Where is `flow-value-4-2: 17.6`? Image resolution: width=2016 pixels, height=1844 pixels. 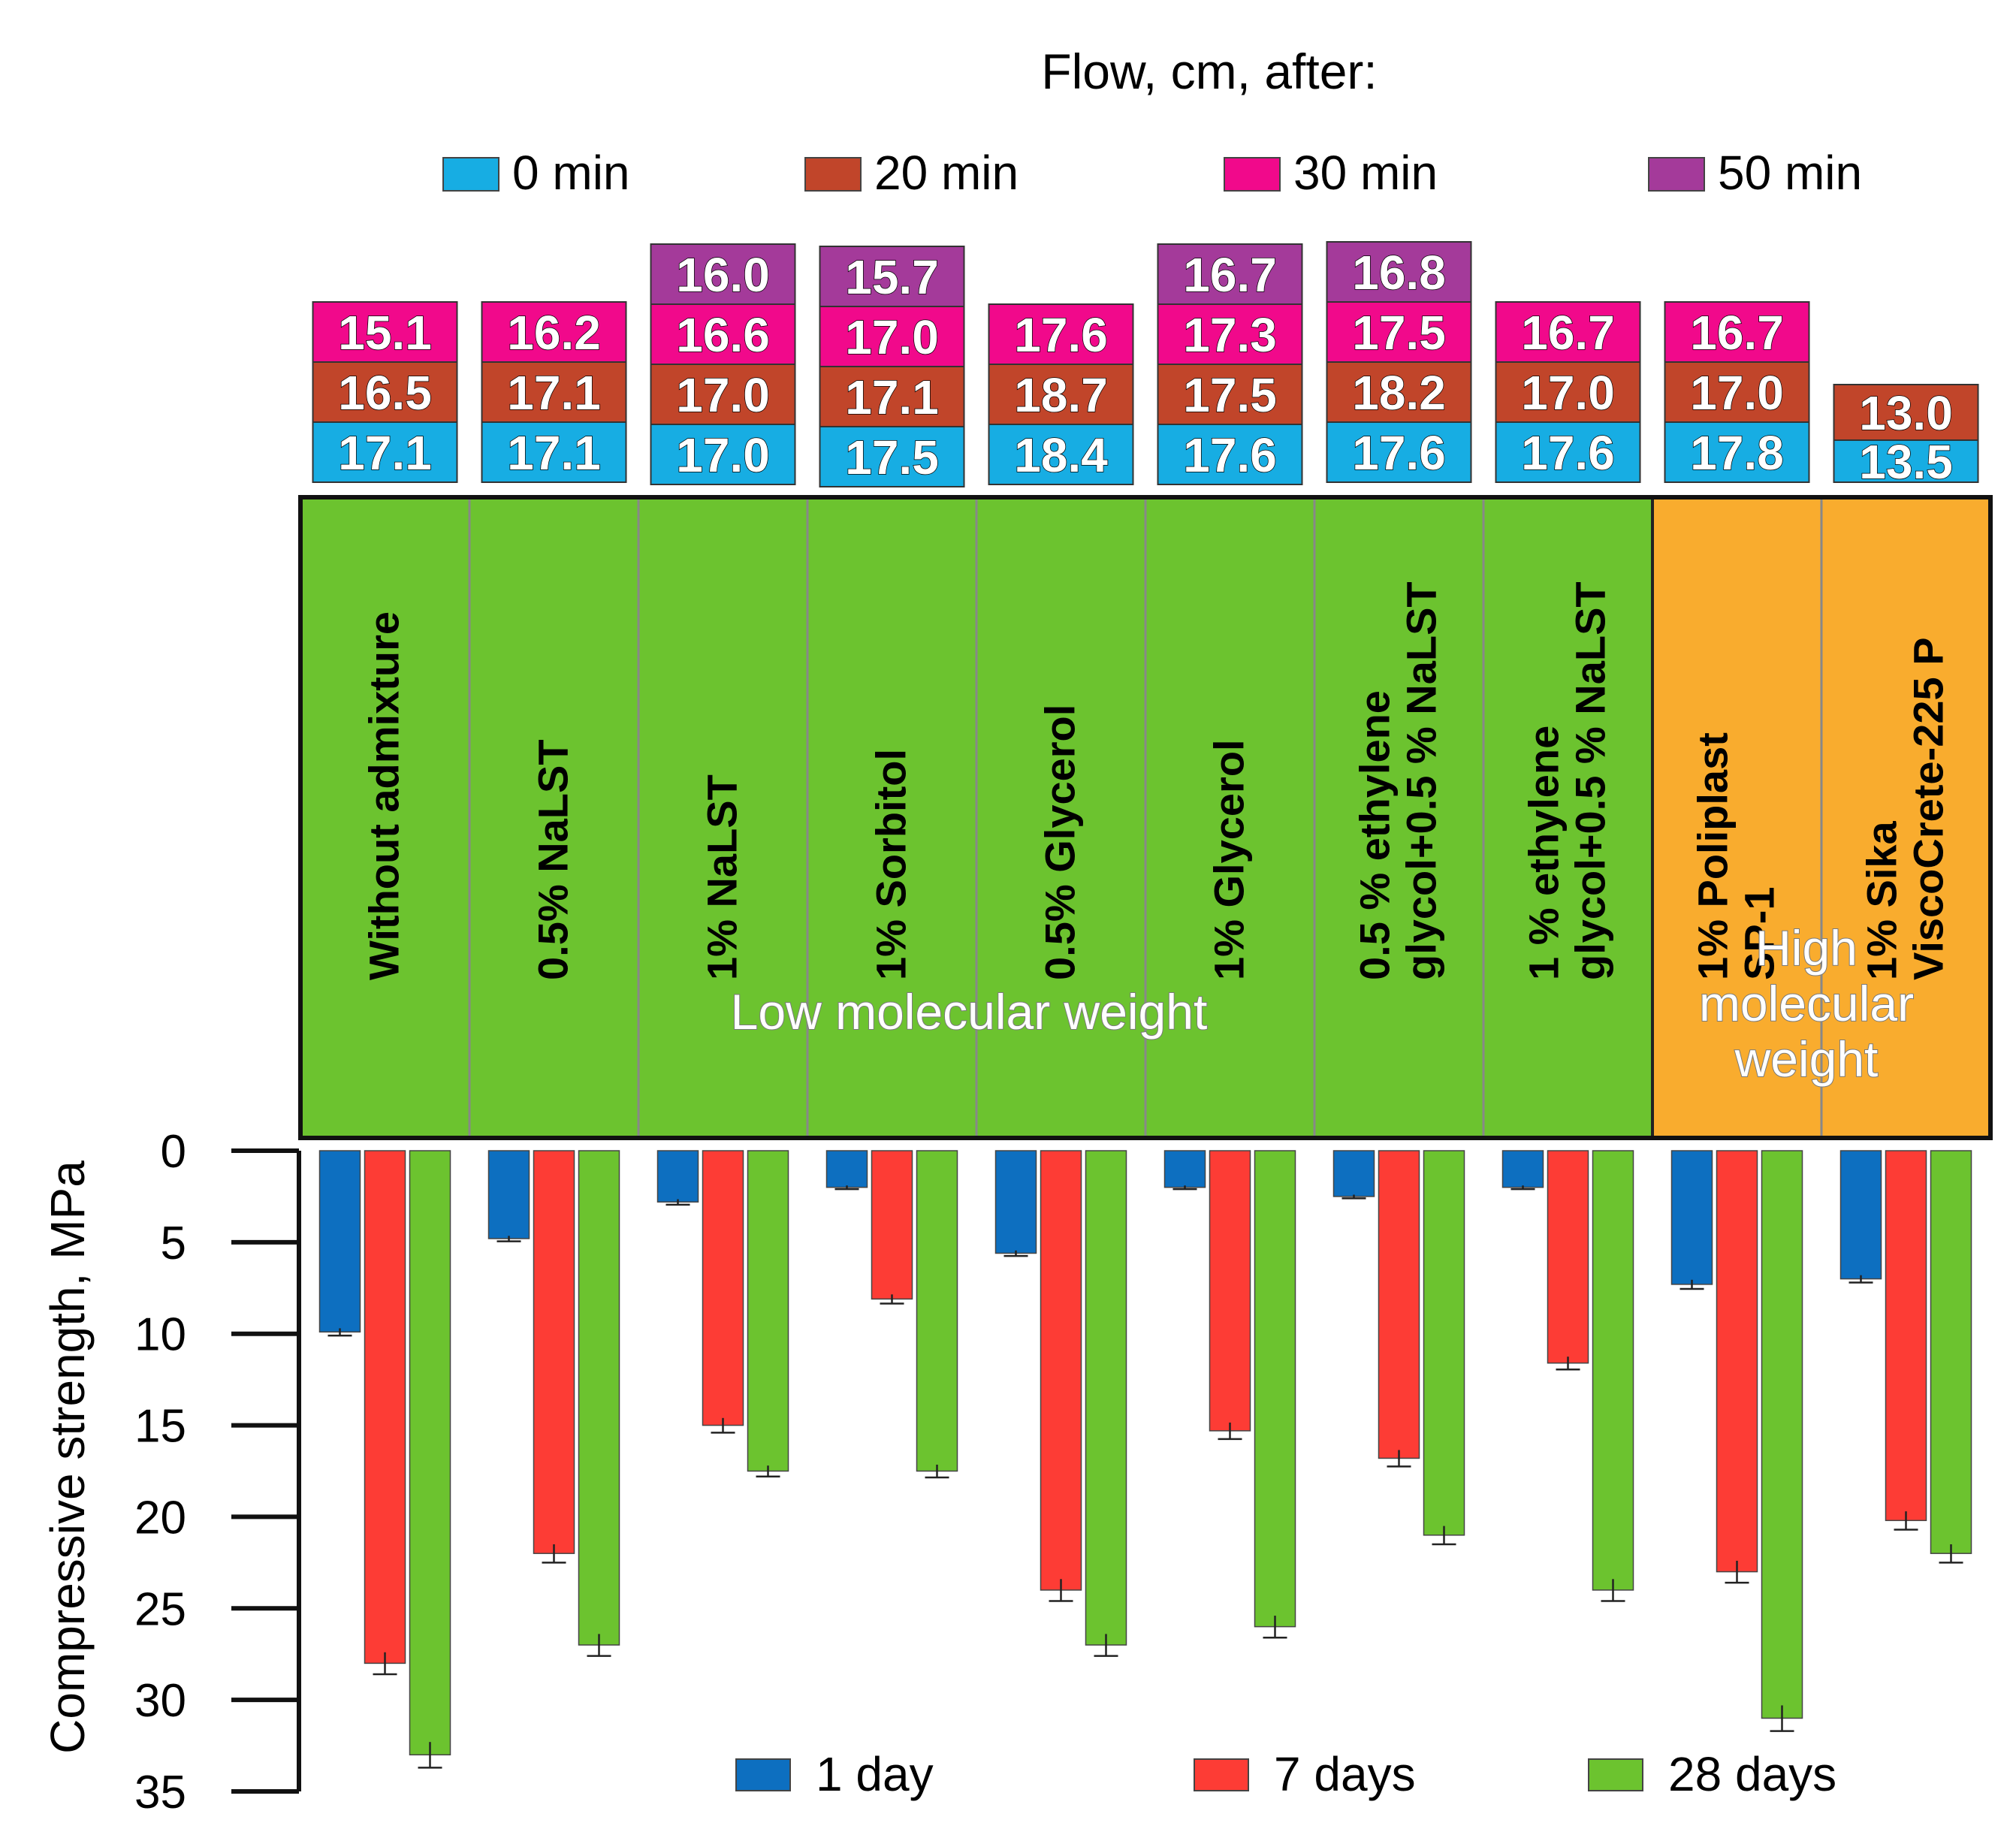
flow-value-4-2: 17.6 is located at coordinates (1061, 335).